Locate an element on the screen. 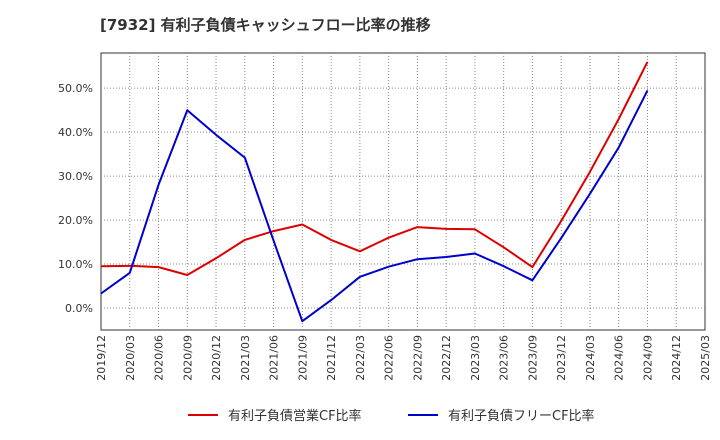 The height and width of the screenshot is (440, 720). x-tick-label: 2021/12 is located at coordinates (331, 358).